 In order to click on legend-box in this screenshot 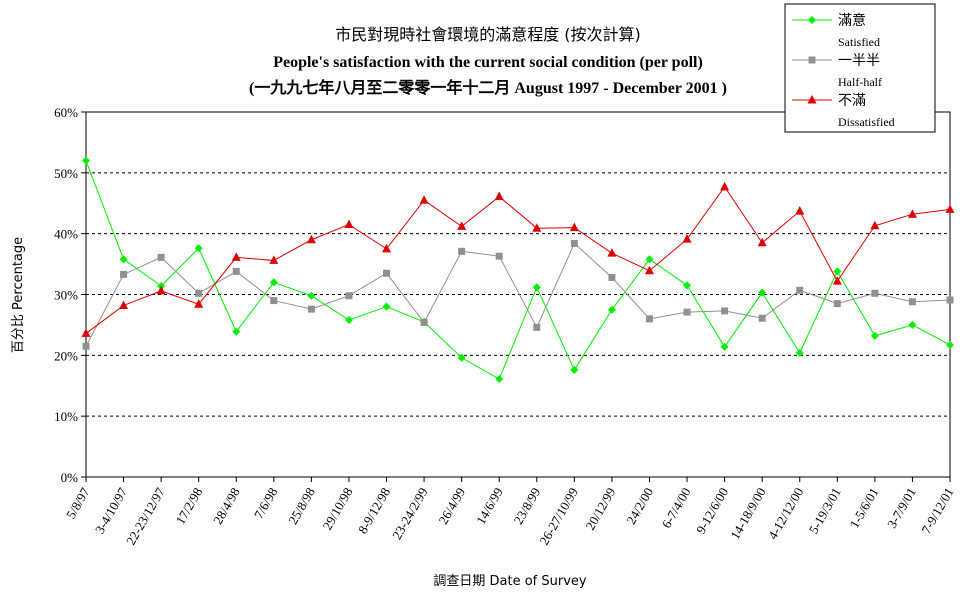, I will do `click(860, 68)`.